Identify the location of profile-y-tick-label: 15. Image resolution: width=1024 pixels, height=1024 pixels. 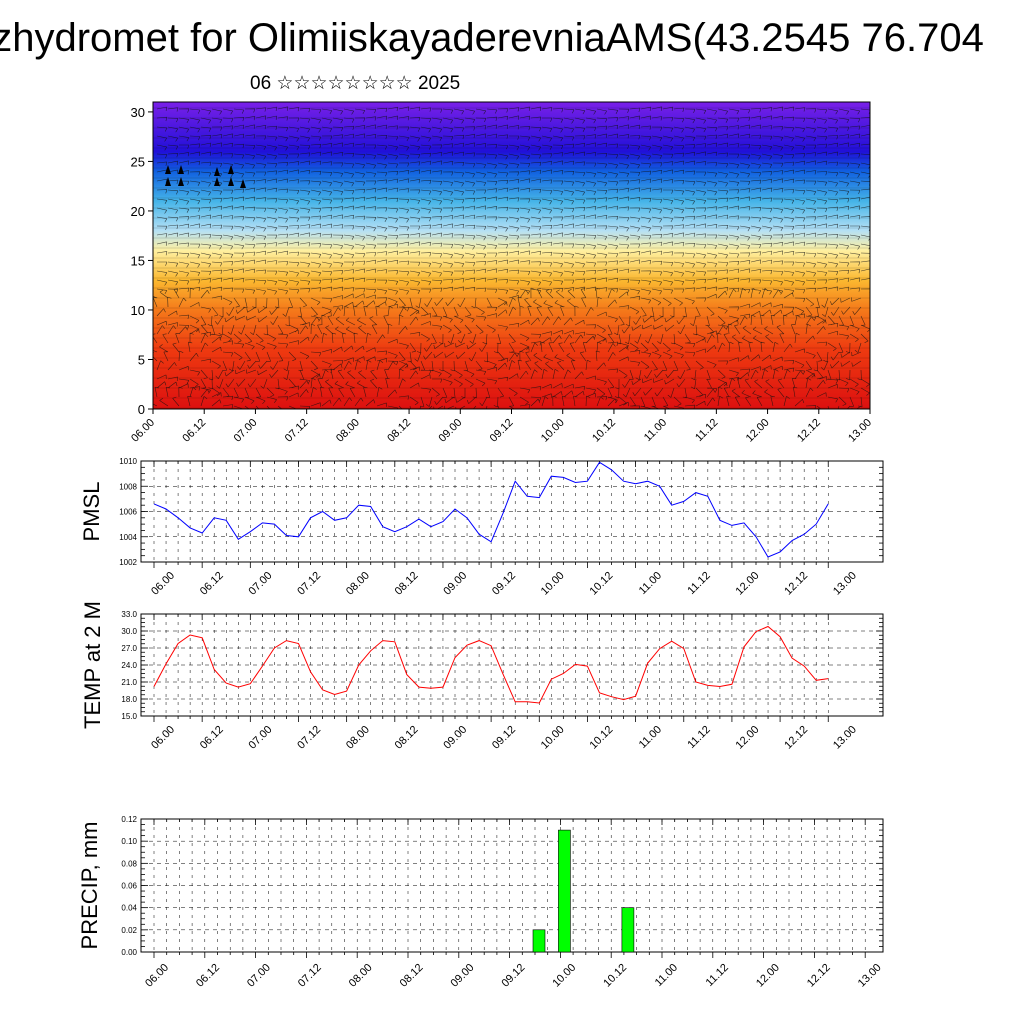
(138, 260).